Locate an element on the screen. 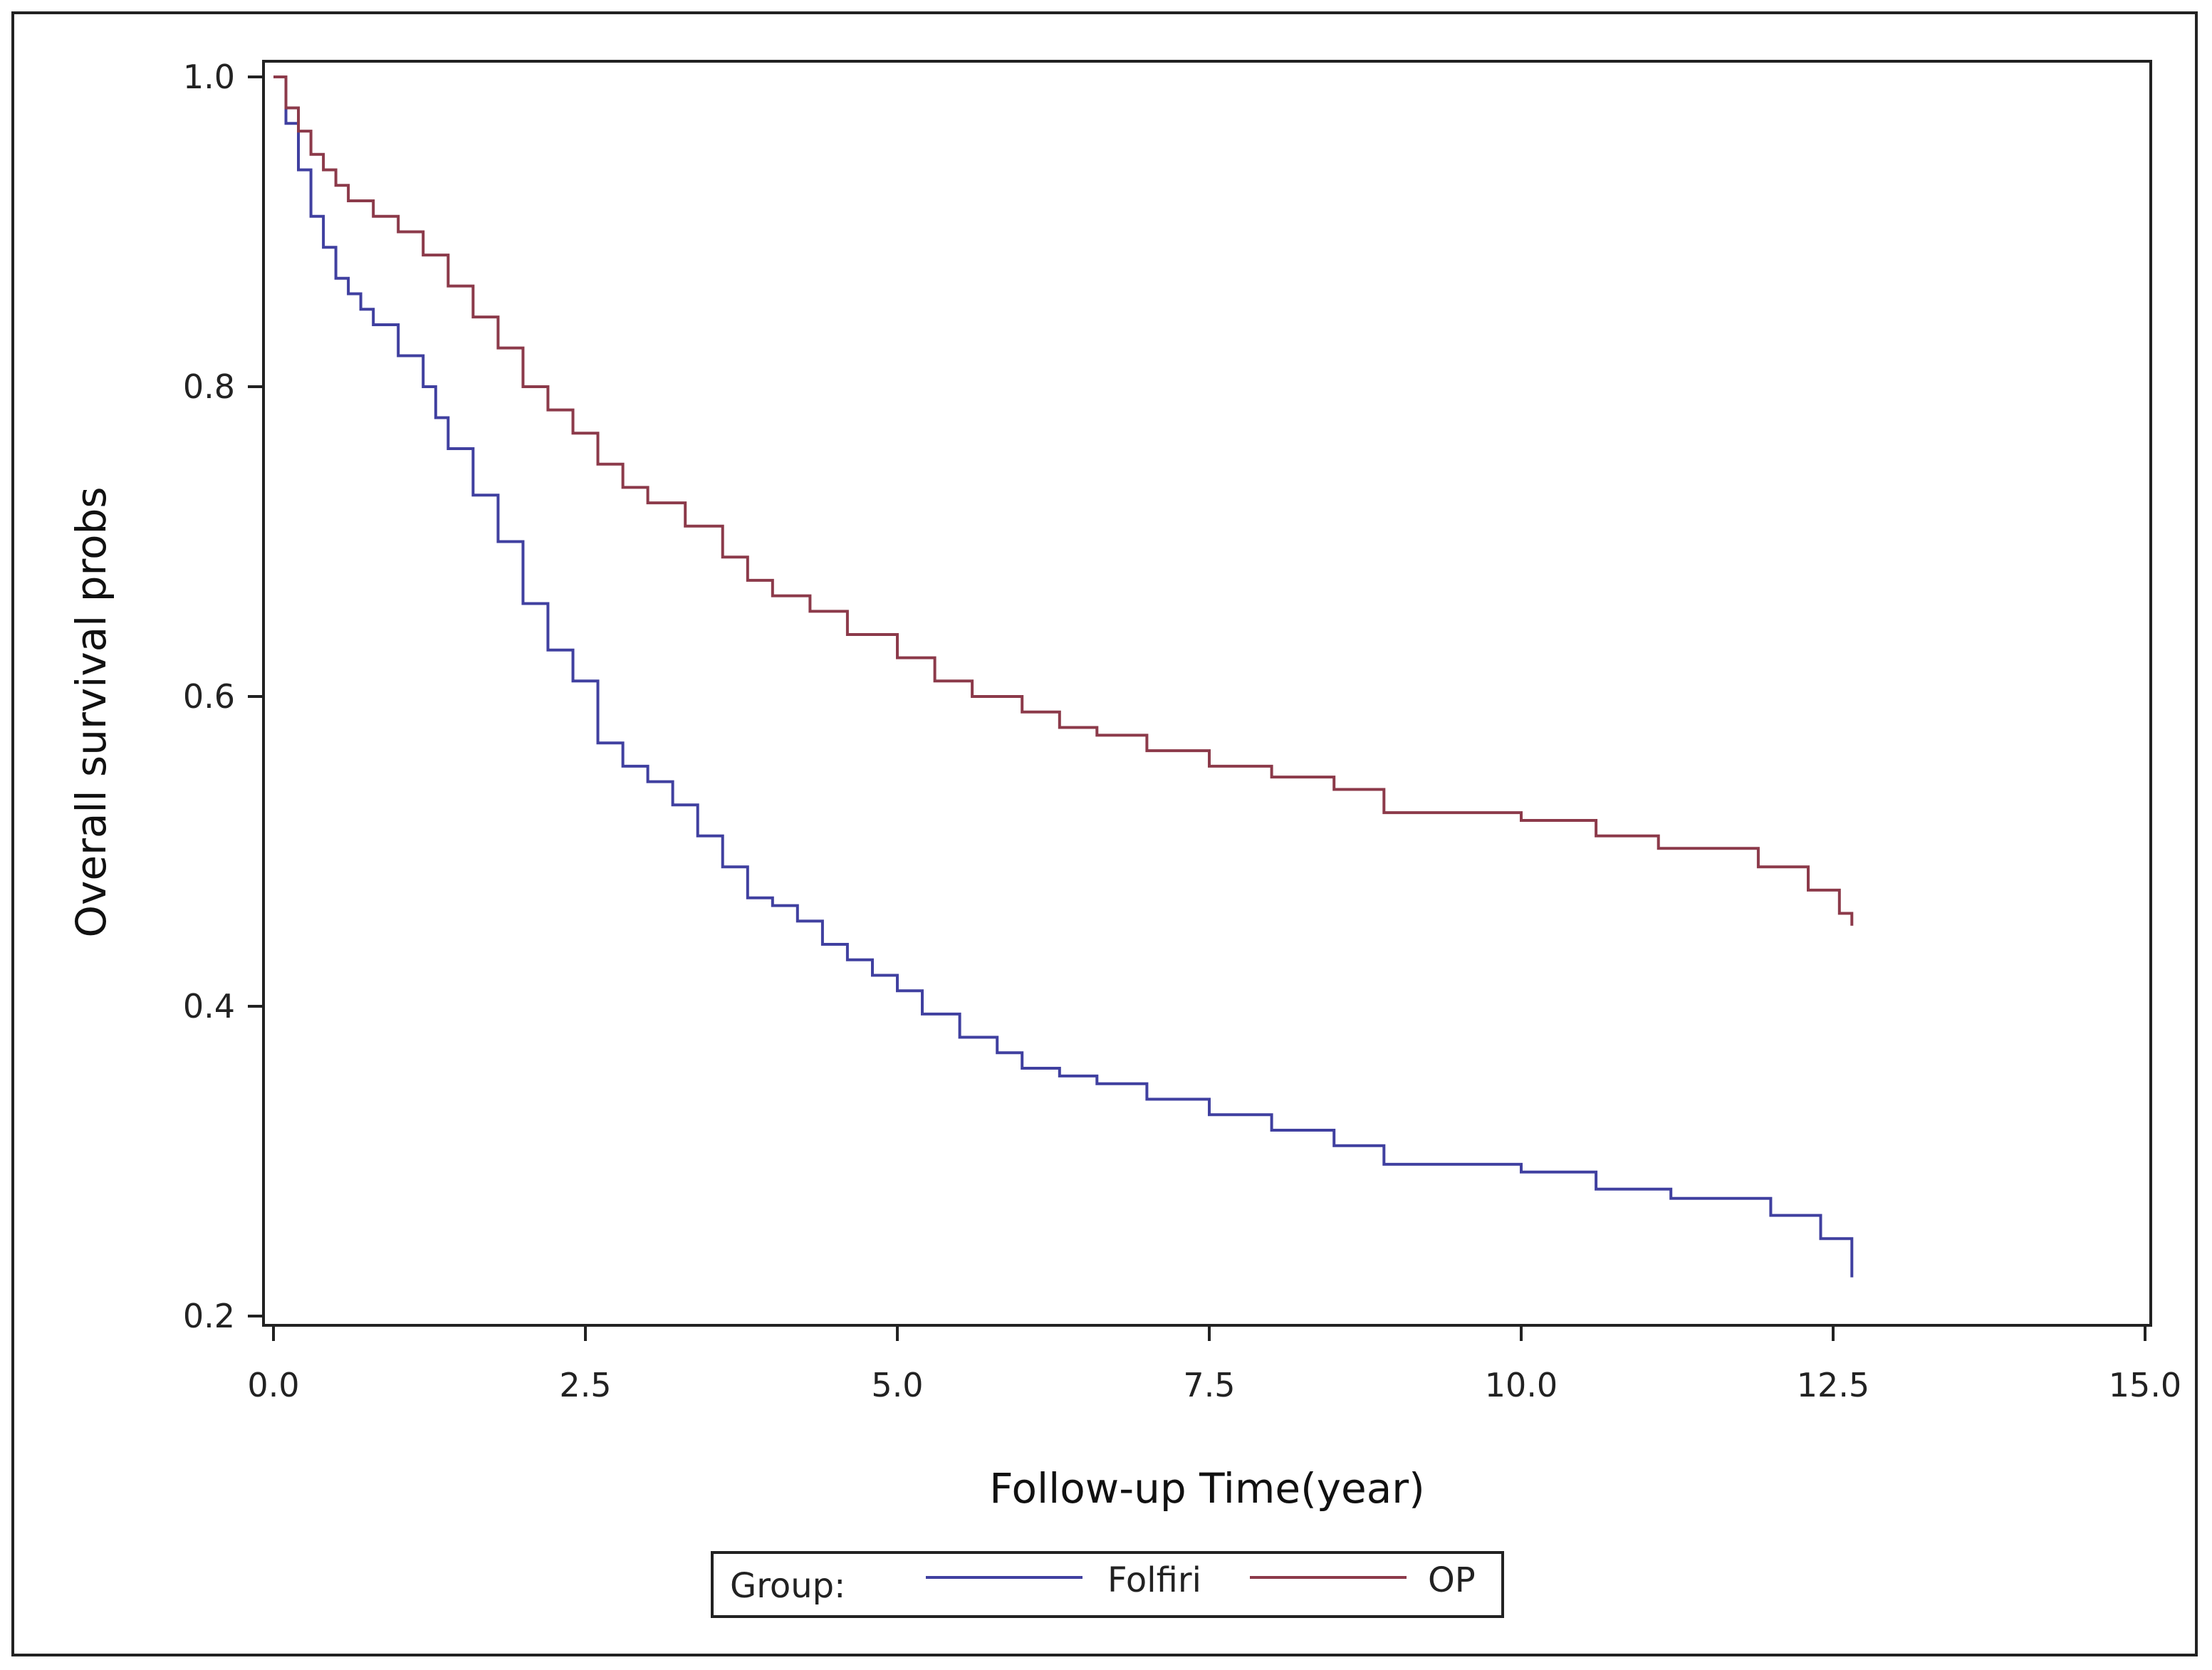  x-axis: 0.0 2.5 5.0 7.5 10.0 12.5 15.0 is located at coordinates (1214, 1364).